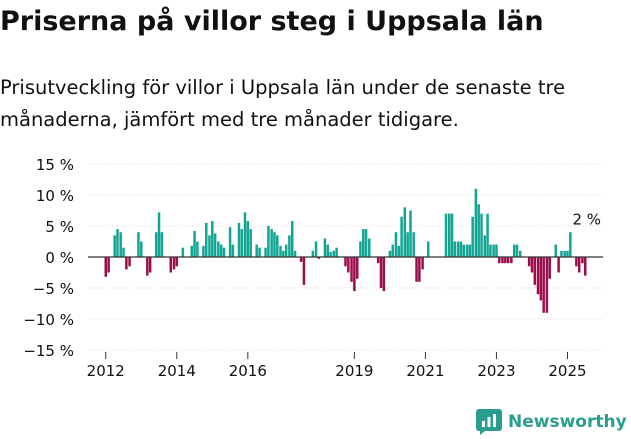 The width and height of the screenshot is (631, 439). I want to click on x-tick-label: 2025, so click(567, 371).